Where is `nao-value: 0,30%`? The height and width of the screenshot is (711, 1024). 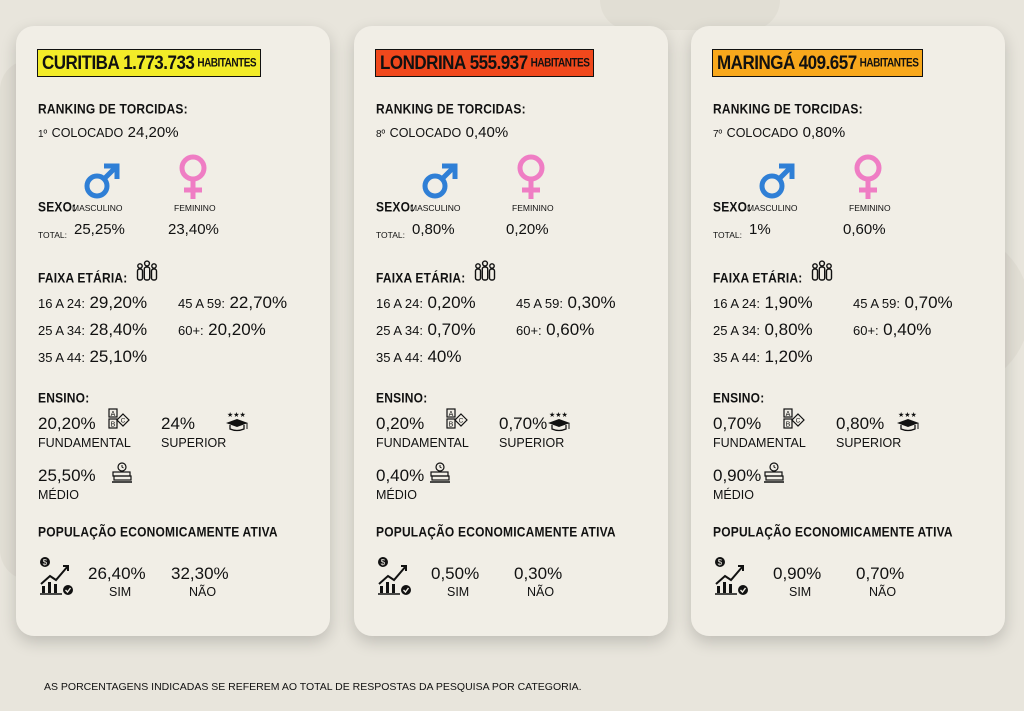
nao-value: 0,30% is located at coordinates (538, 573).